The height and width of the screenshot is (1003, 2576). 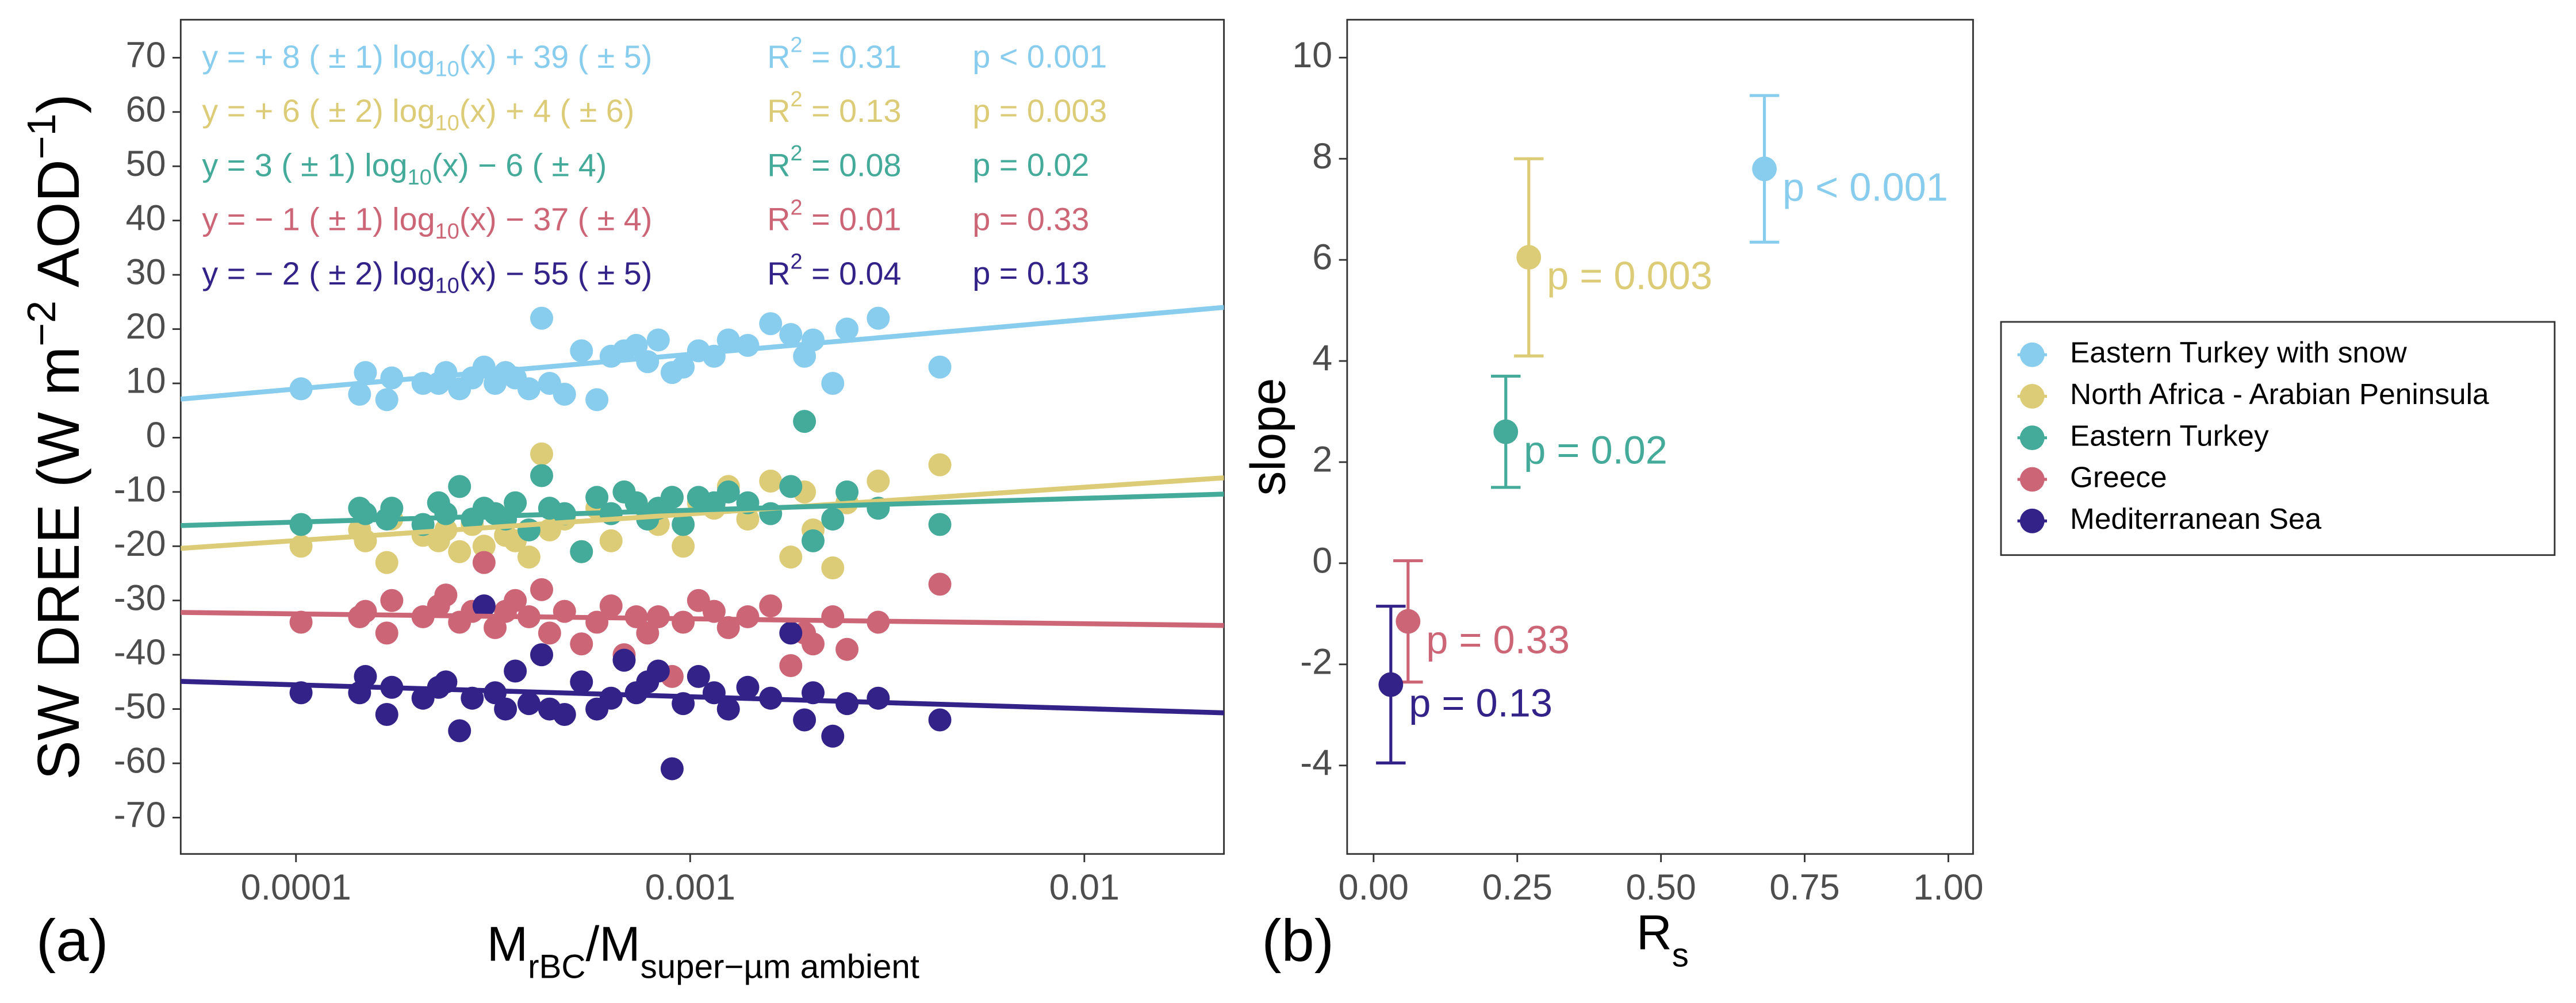 What do you see at coordinates (797, 207) in the screenshot?
I see `r-squared-part: 2` at bounding box center [797, 207].